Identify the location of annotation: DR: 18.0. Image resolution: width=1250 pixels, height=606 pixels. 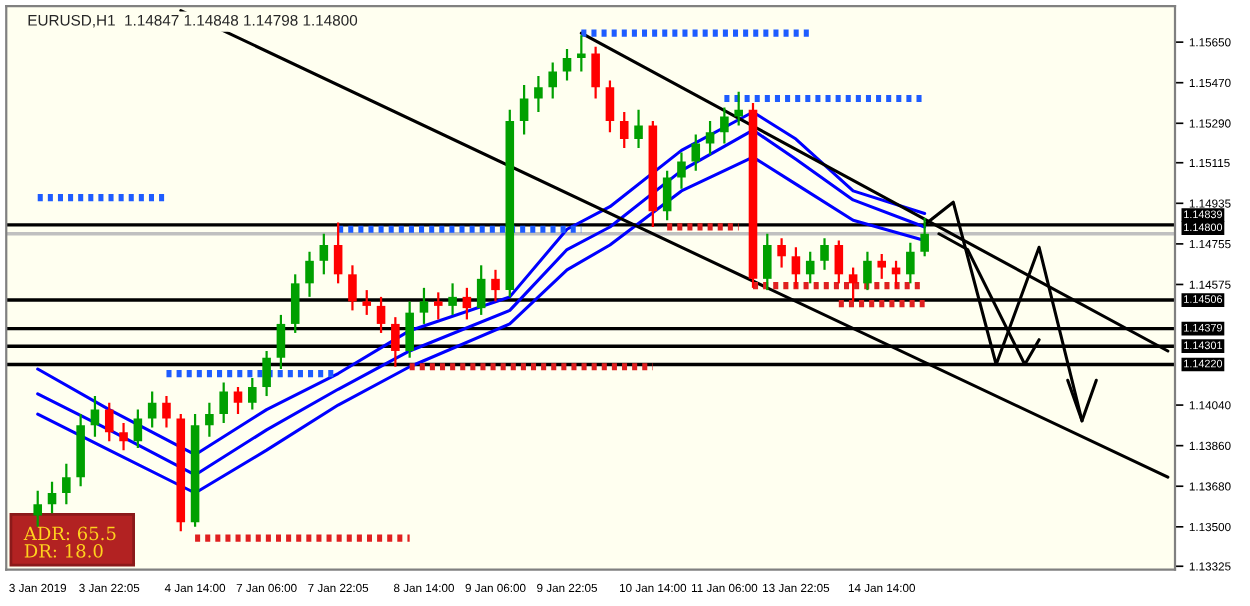
(63, 551).